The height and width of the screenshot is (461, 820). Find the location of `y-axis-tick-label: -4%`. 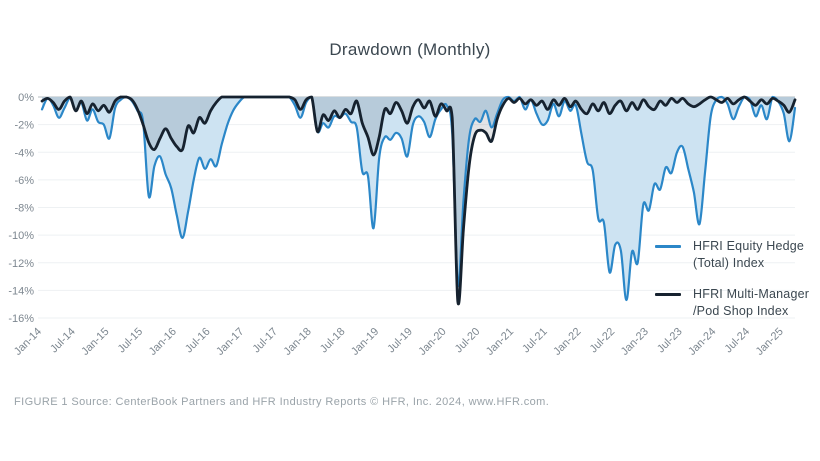

y-axis-tick-label: -4% is located at coordinates (24, 153).